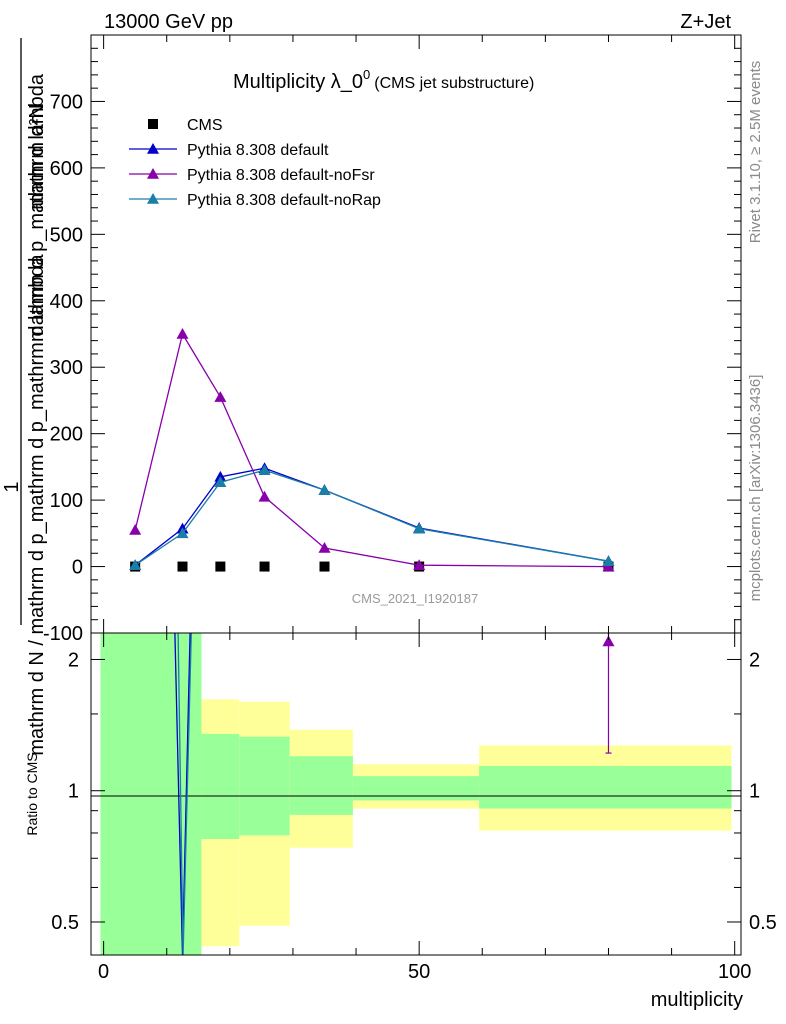 Image resolution: width=786 pixels, height=1024 pixels. Describe the element at coordinates (66, 169) in the screenshot. I see `y-tick-label: 600` at that location.